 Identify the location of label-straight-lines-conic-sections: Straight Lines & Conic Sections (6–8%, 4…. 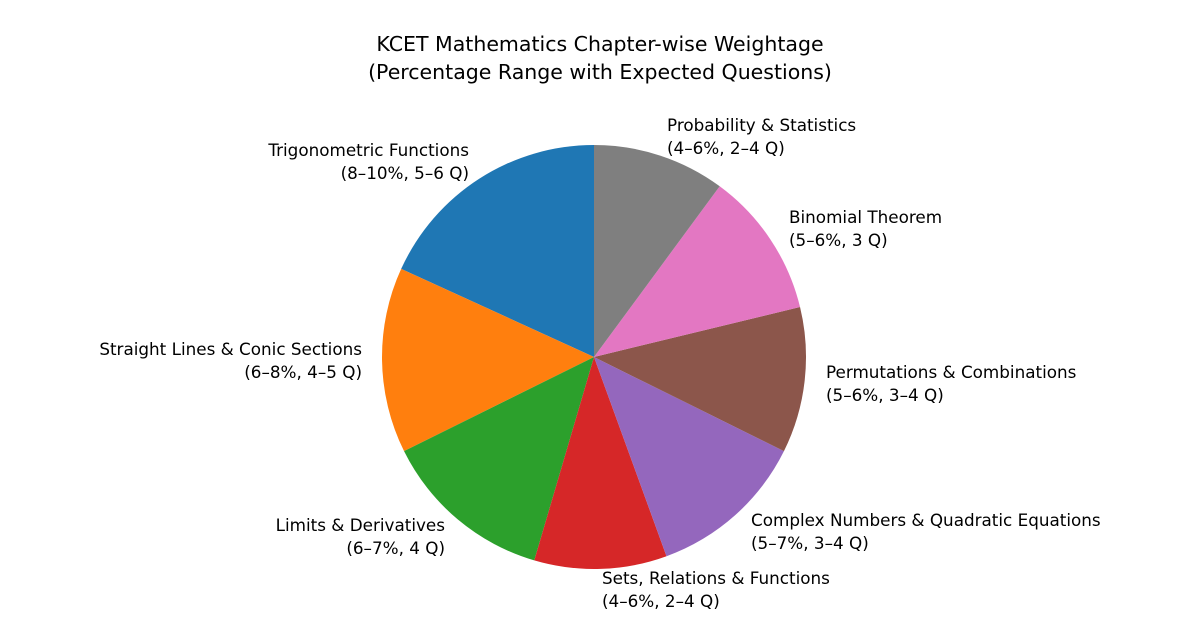
(230, 361).